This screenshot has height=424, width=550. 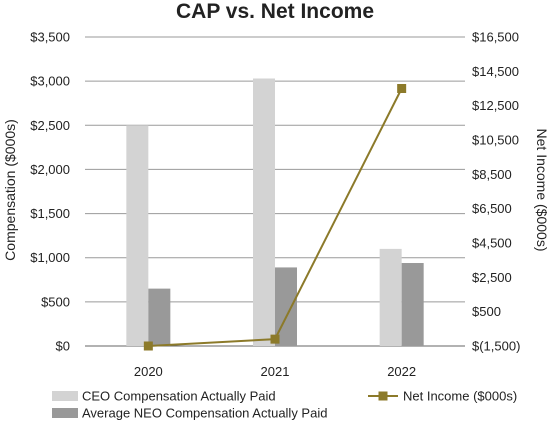 What do you see at coordinates (50, 125) in the screenshot?
I see `left-tick-label: $2,500` at bounding box center [50, 125].